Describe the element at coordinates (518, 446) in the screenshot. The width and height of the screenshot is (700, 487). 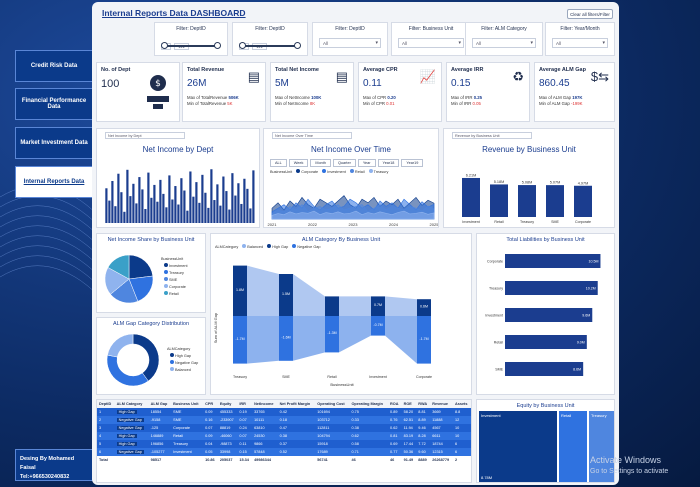
I see `treemap-tile-investment: Investment 8.78M` at that location.